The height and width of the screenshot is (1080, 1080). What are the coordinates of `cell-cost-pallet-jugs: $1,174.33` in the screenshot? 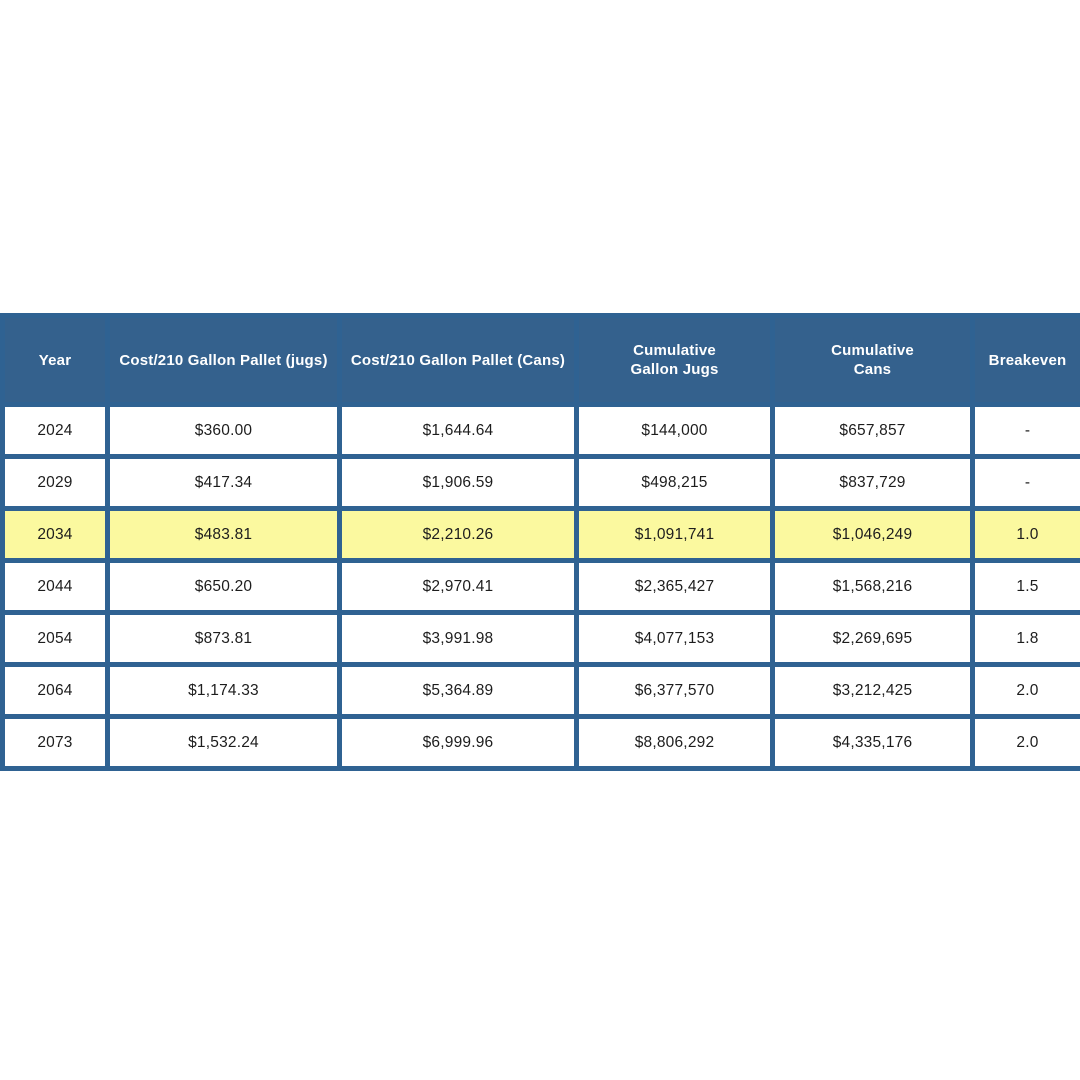 It's located at (223, 690).